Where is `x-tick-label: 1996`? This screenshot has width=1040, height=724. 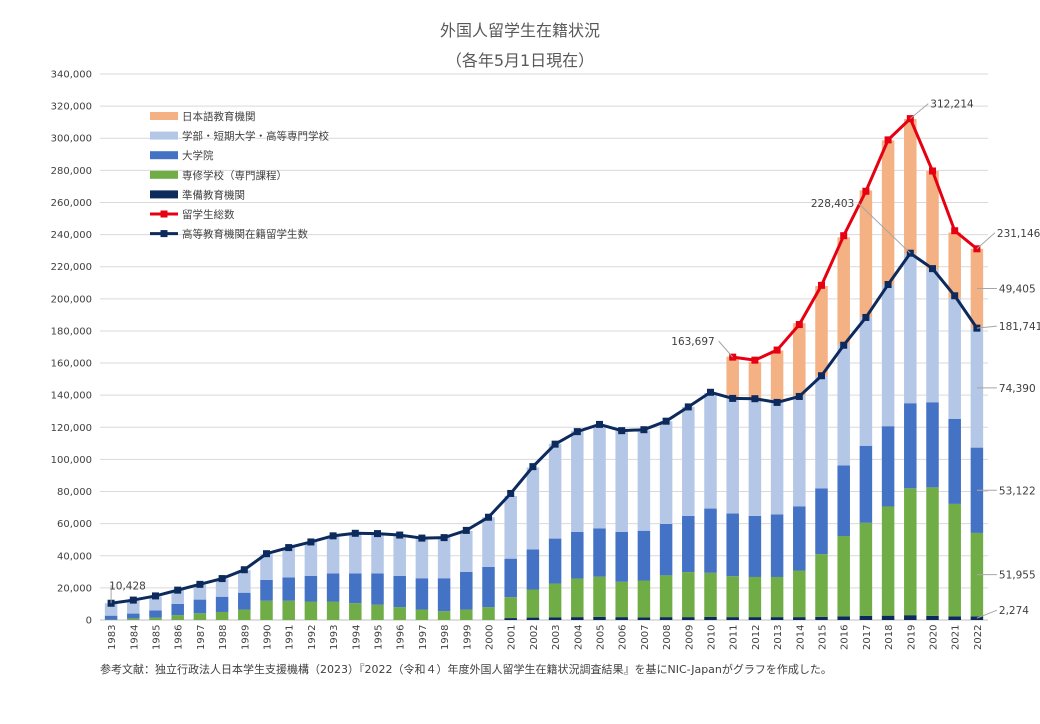 x-tick-label: 1996 is located at coordinates (401, 637).